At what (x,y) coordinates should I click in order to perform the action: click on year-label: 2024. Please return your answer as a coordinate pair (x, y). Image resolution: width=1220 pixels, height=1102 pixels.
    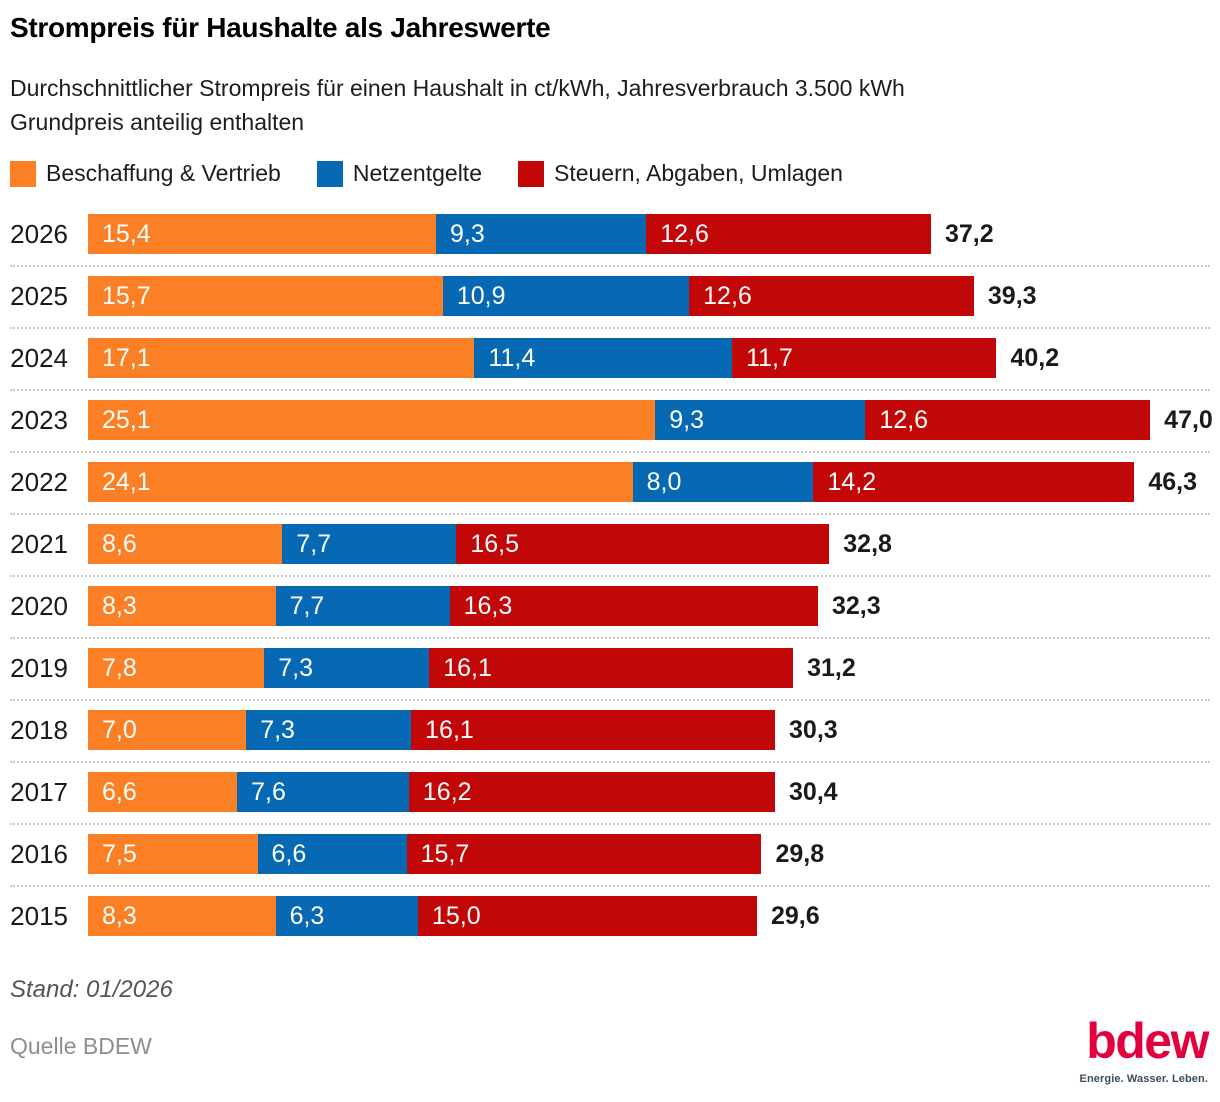
    Looking at the image, I should click on (39, 357).